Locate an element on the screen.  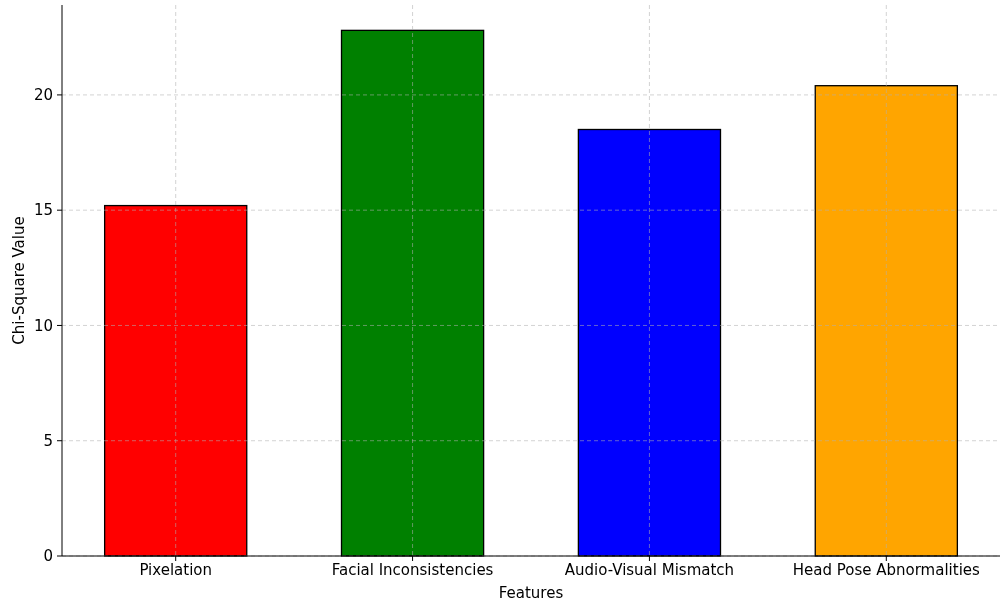
x-tick-label: Pixelation is located at coordinates (176, 570).